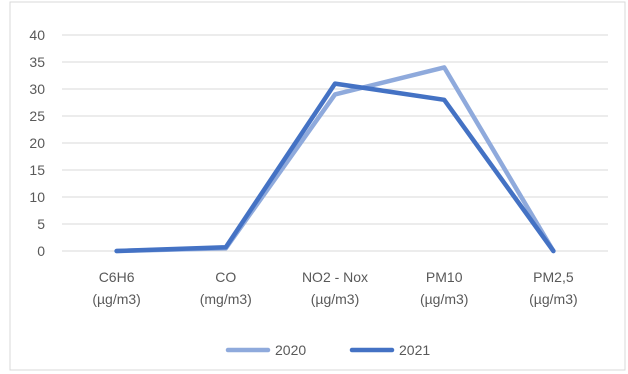  What do you see at coordinates (327, 350) in the screenshot?
I see `legend: 2020 2021` at bounding box center [327, 350].